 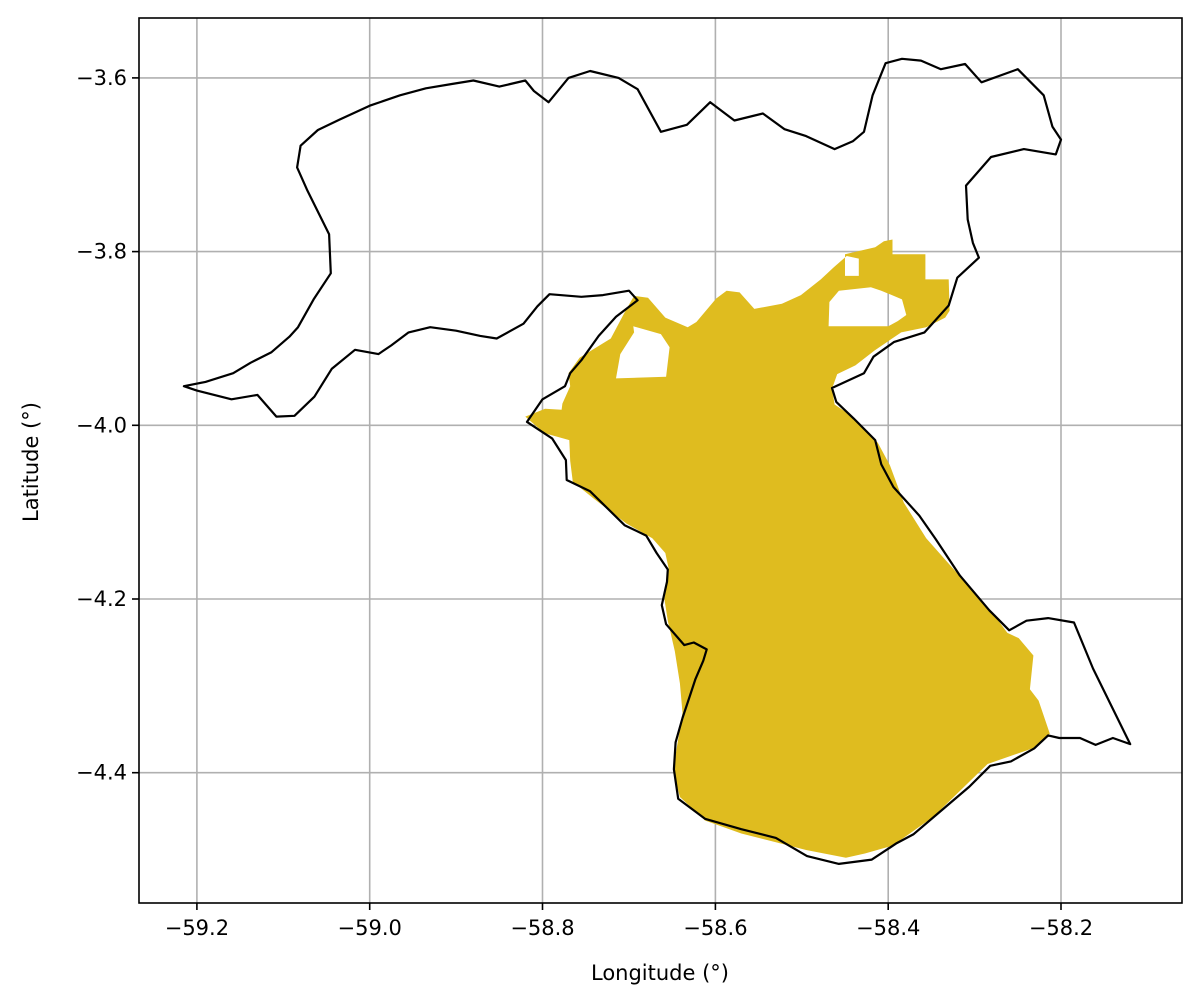 I want to click on y-tick-label: −4.0, so click(x=101, y=425).